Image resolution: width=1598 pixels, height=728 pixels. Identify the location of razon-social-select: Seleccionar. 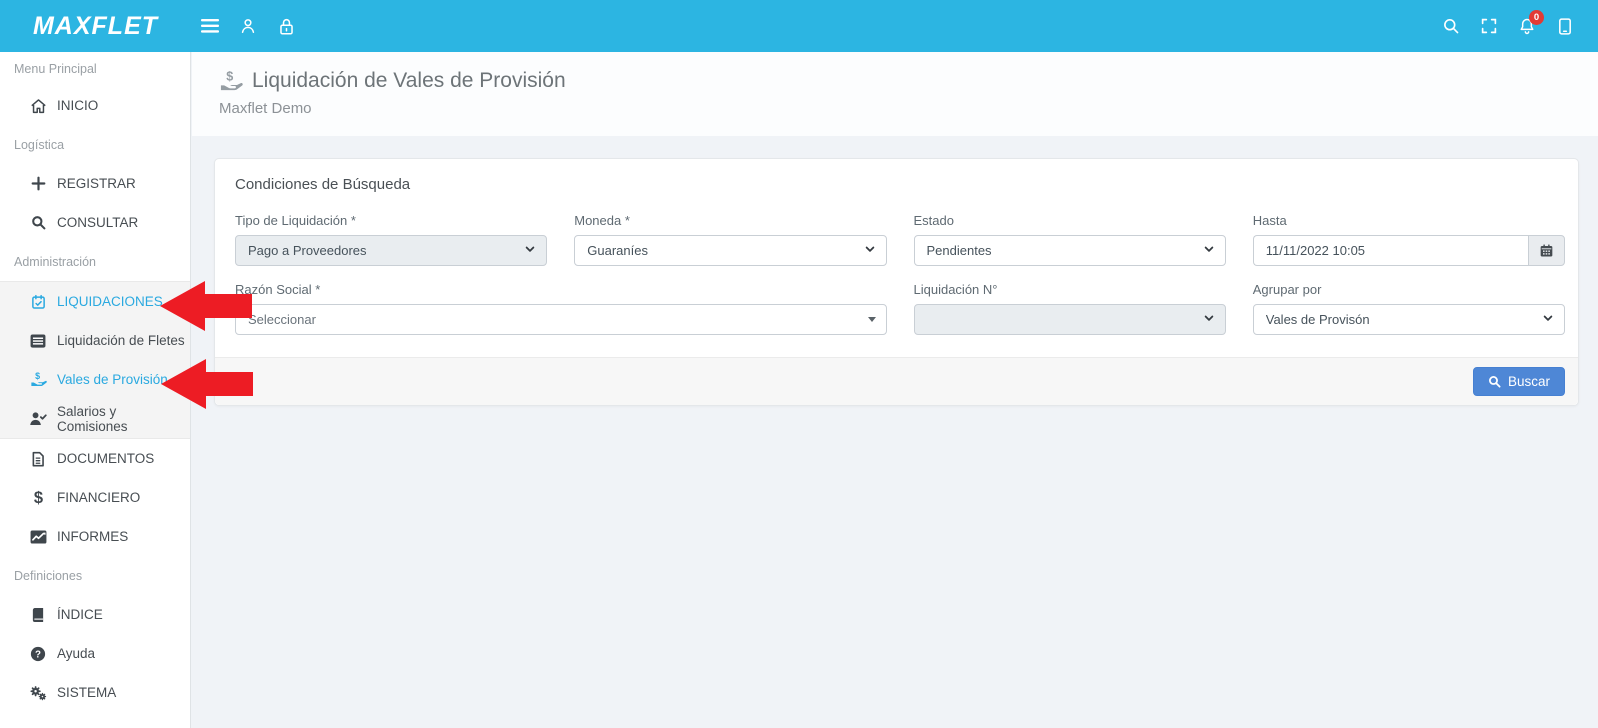
(561, 319).